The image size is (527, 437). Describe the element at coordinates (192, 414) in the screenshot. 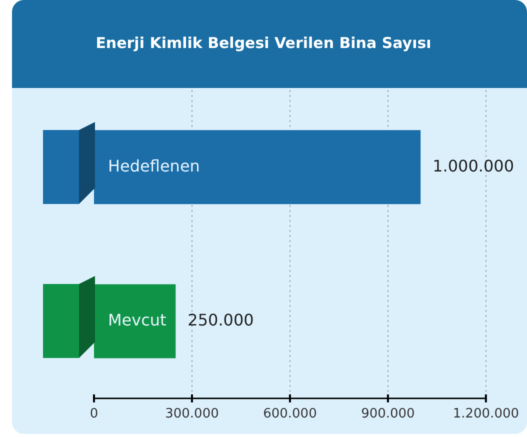

I see `x-tick-label: 300.000` at that location.